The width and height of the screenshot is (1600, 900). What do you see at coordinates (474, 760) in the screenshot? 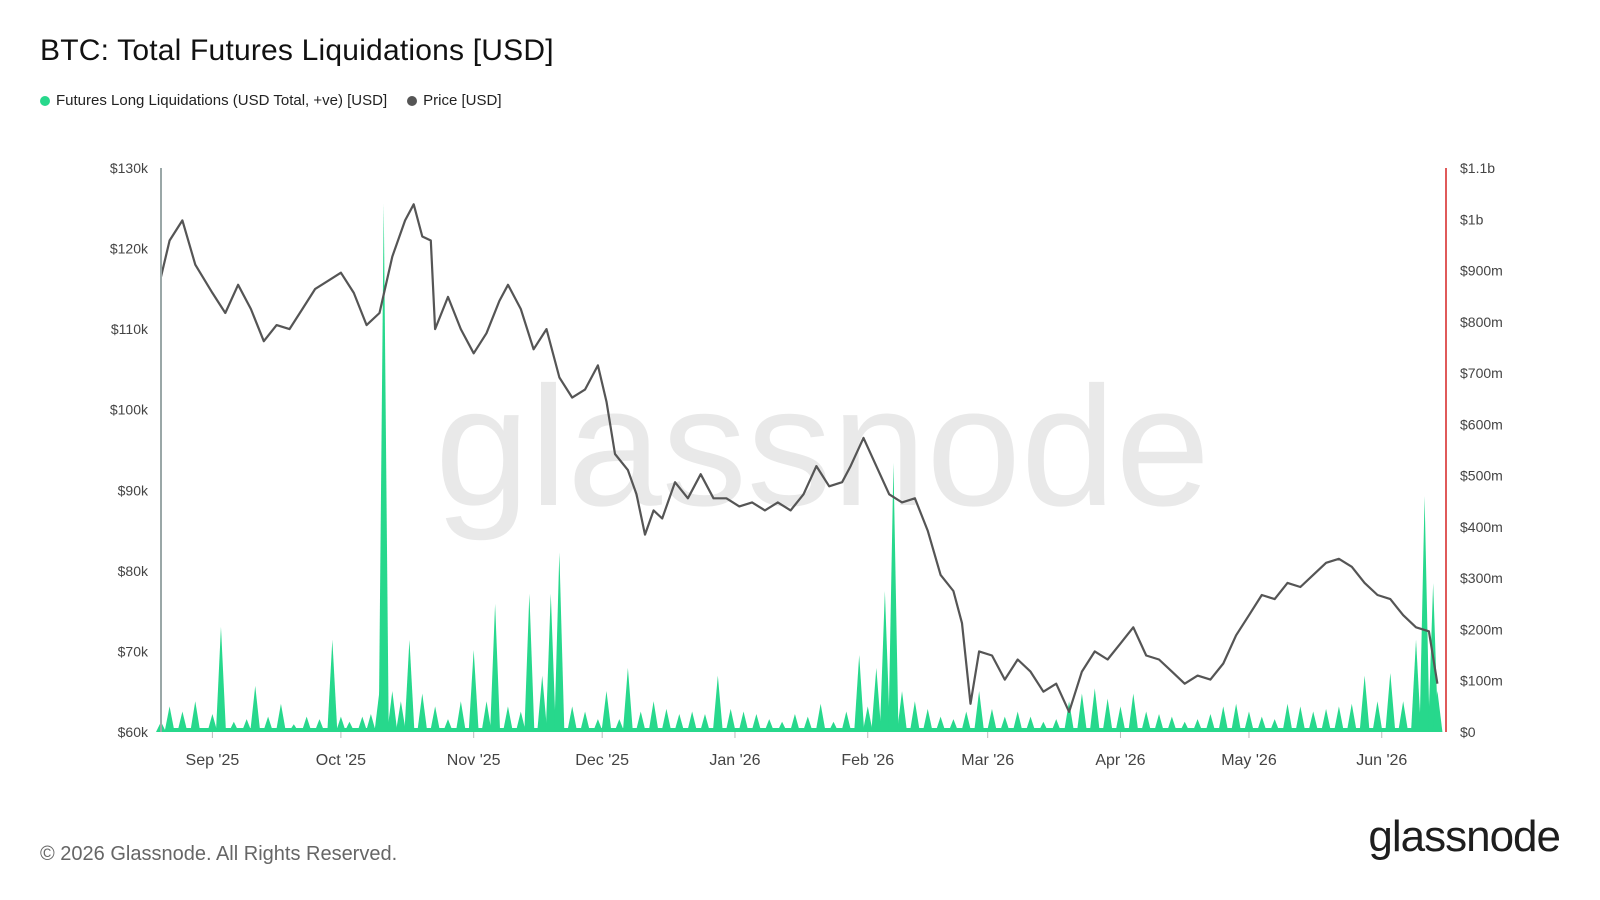
I see `x-tick-label: Nov '25` at bounding box center [474, 760].